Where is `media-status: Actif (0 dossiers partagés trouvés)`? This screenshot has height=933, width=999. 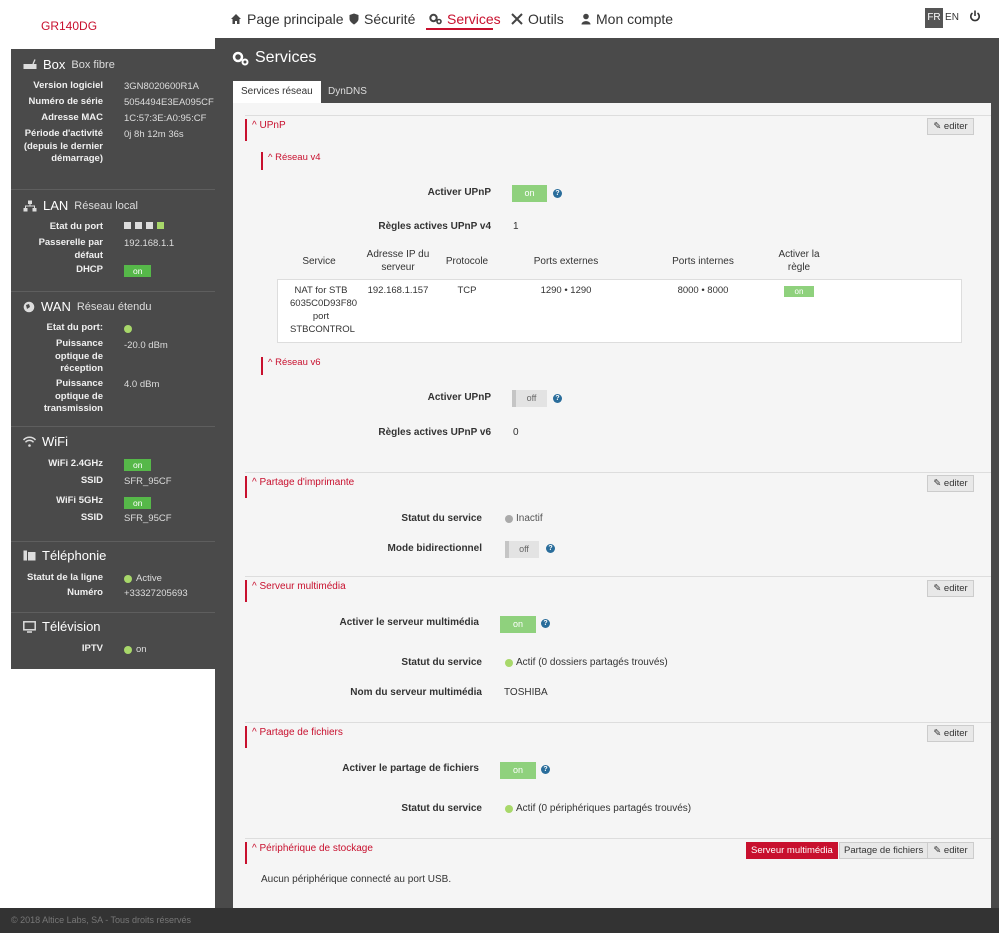
media-status: Actif (0 dossiers partagés trouvés) is located at coordinates (586, 662).